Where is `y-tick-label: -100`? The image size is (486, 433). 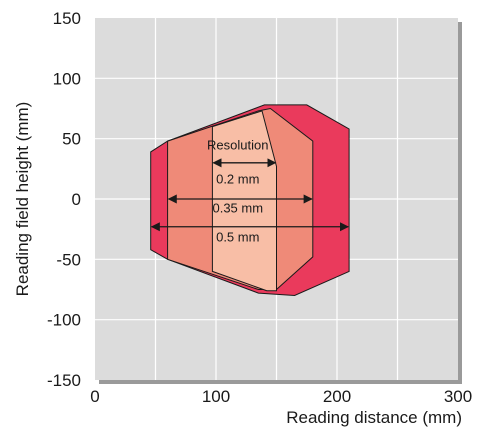 y-tick-label: -100 is located at coordinates (64, 320).